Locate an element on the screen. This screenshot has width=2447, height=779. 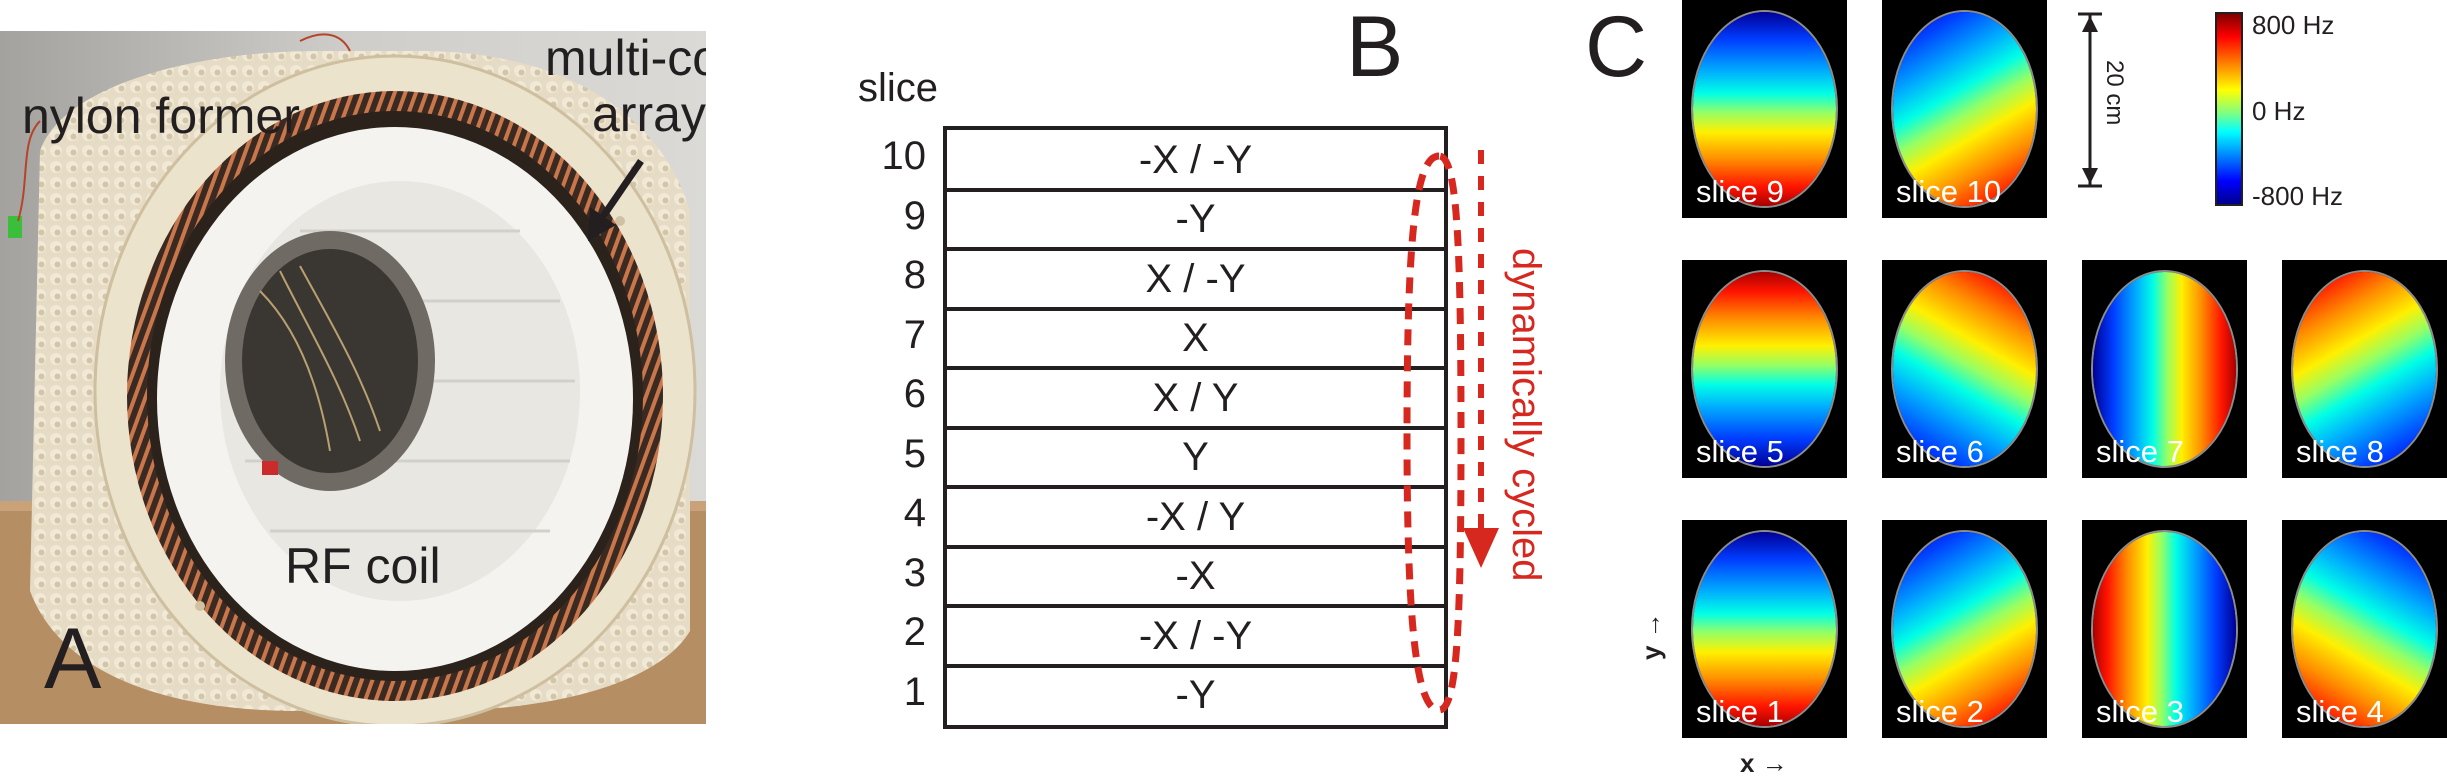
field-map: slice 9 is located at coordinates (1764, 109).